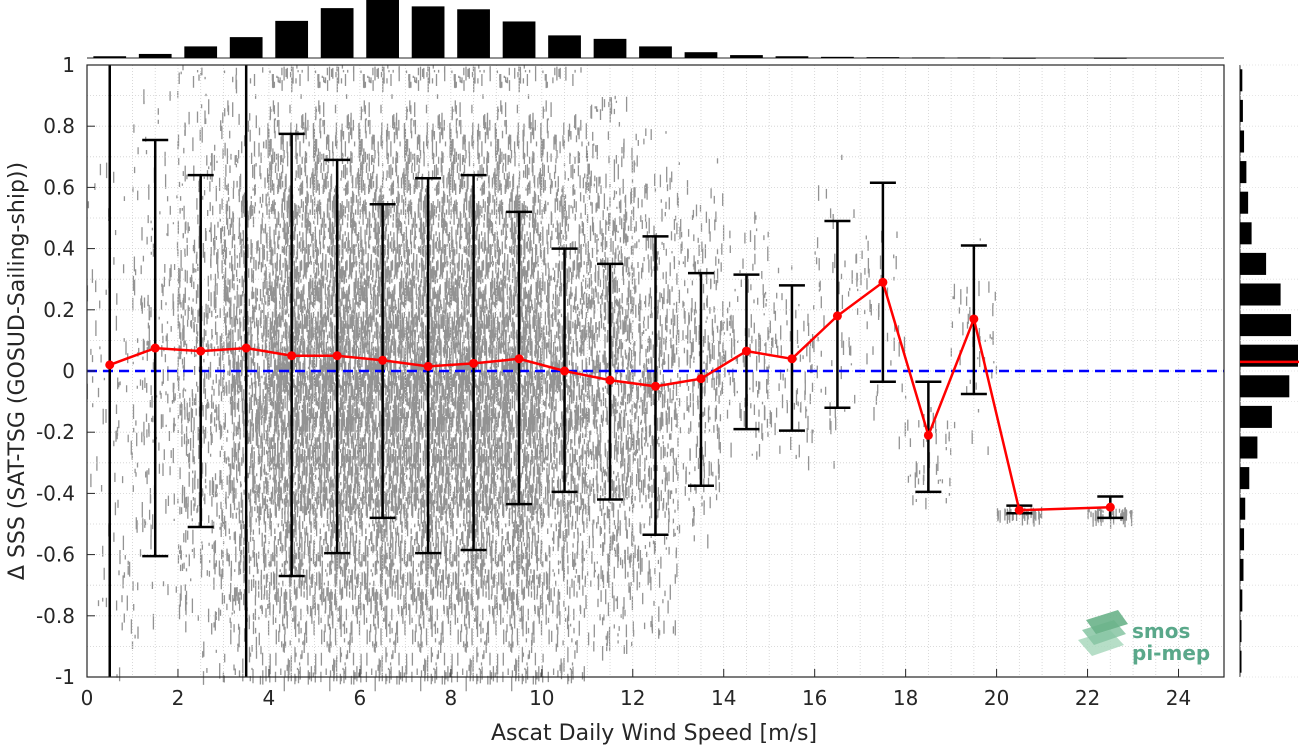 The image size is (1299, 747). Describe the element at coordinates (68, 65) in the screenshot. I see `y-tick-label: 1` at that location.